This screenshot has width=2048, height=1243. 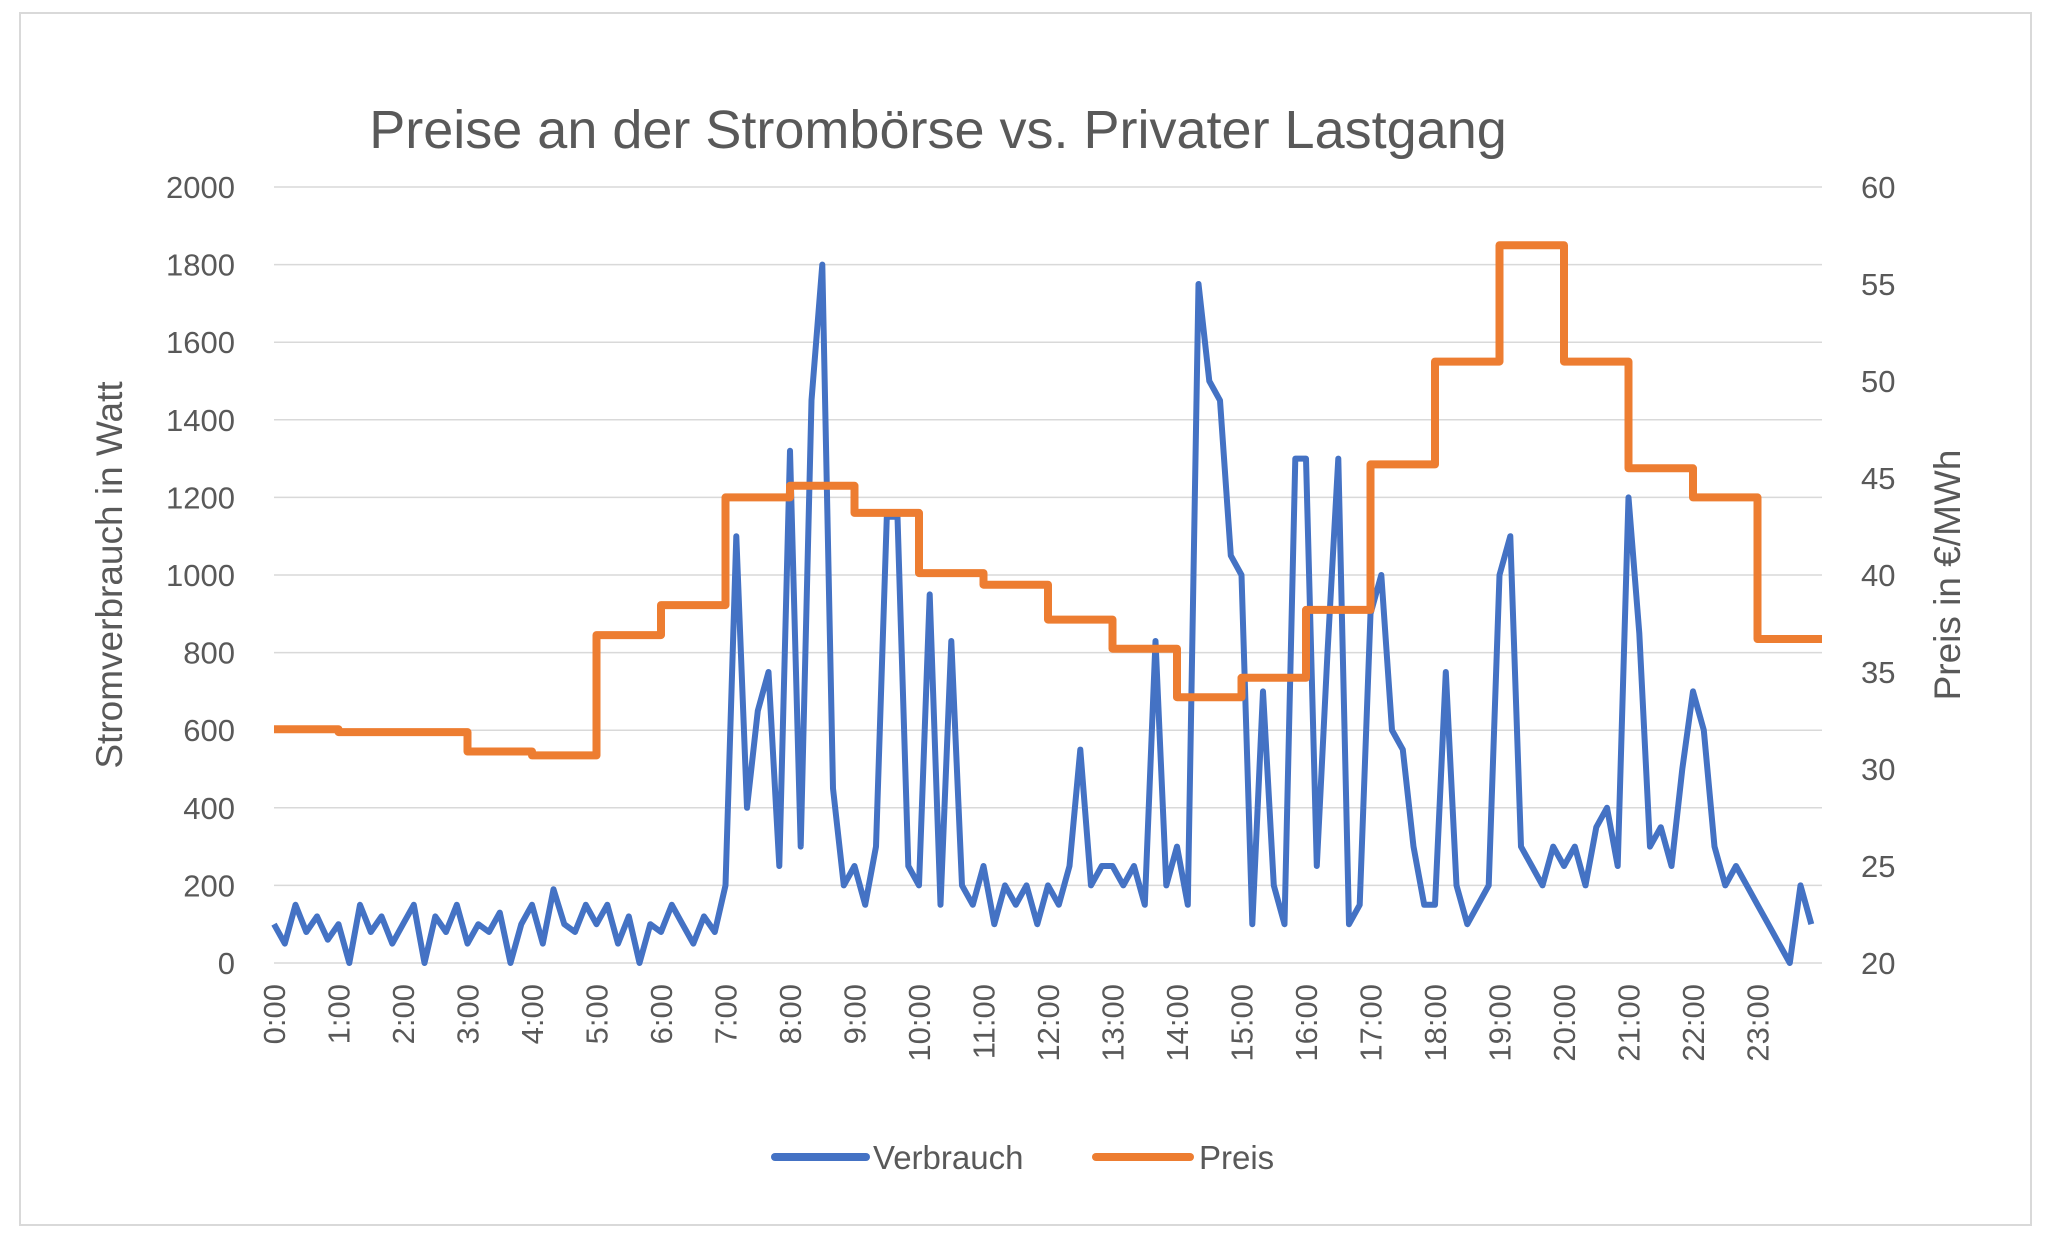 What do you see at coordinates (1177, 1023) in the screenshot?
I see `x-tick-label: 14:00` at bounding box center [1177, 1023].